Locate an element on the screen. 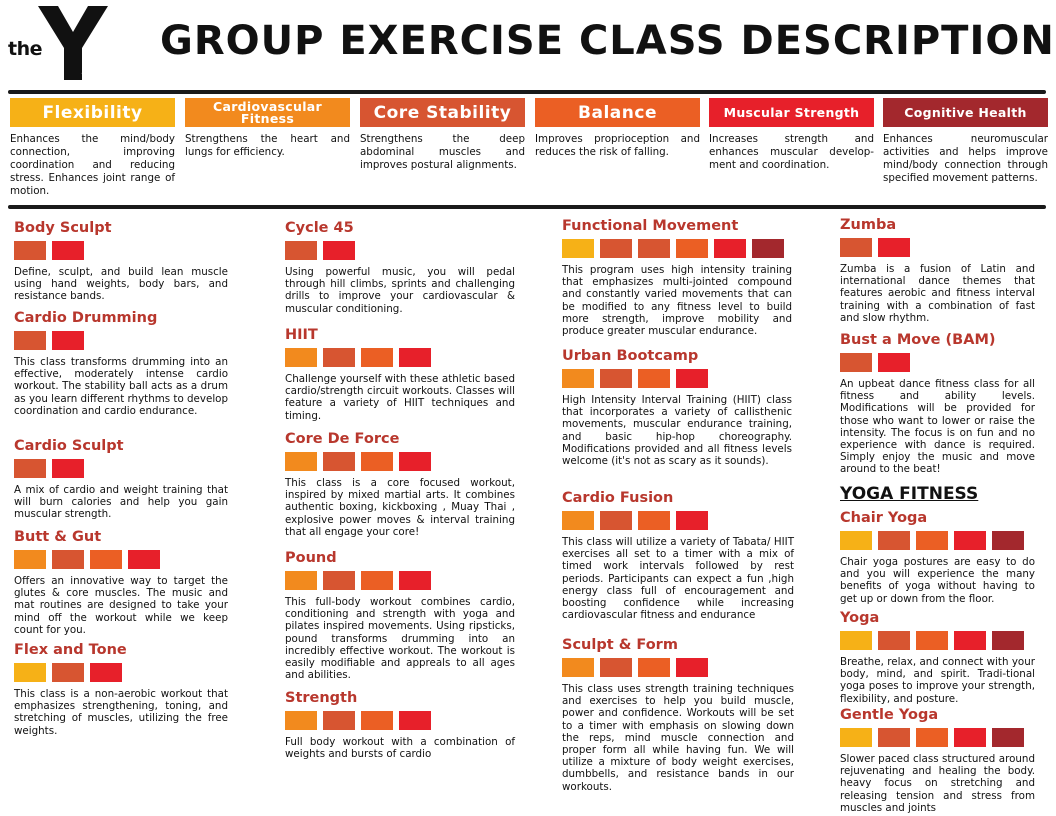 The width and height of the screenshot is (1056, 816). category-header: Cognitive Health is located at coordinates (965, 112).